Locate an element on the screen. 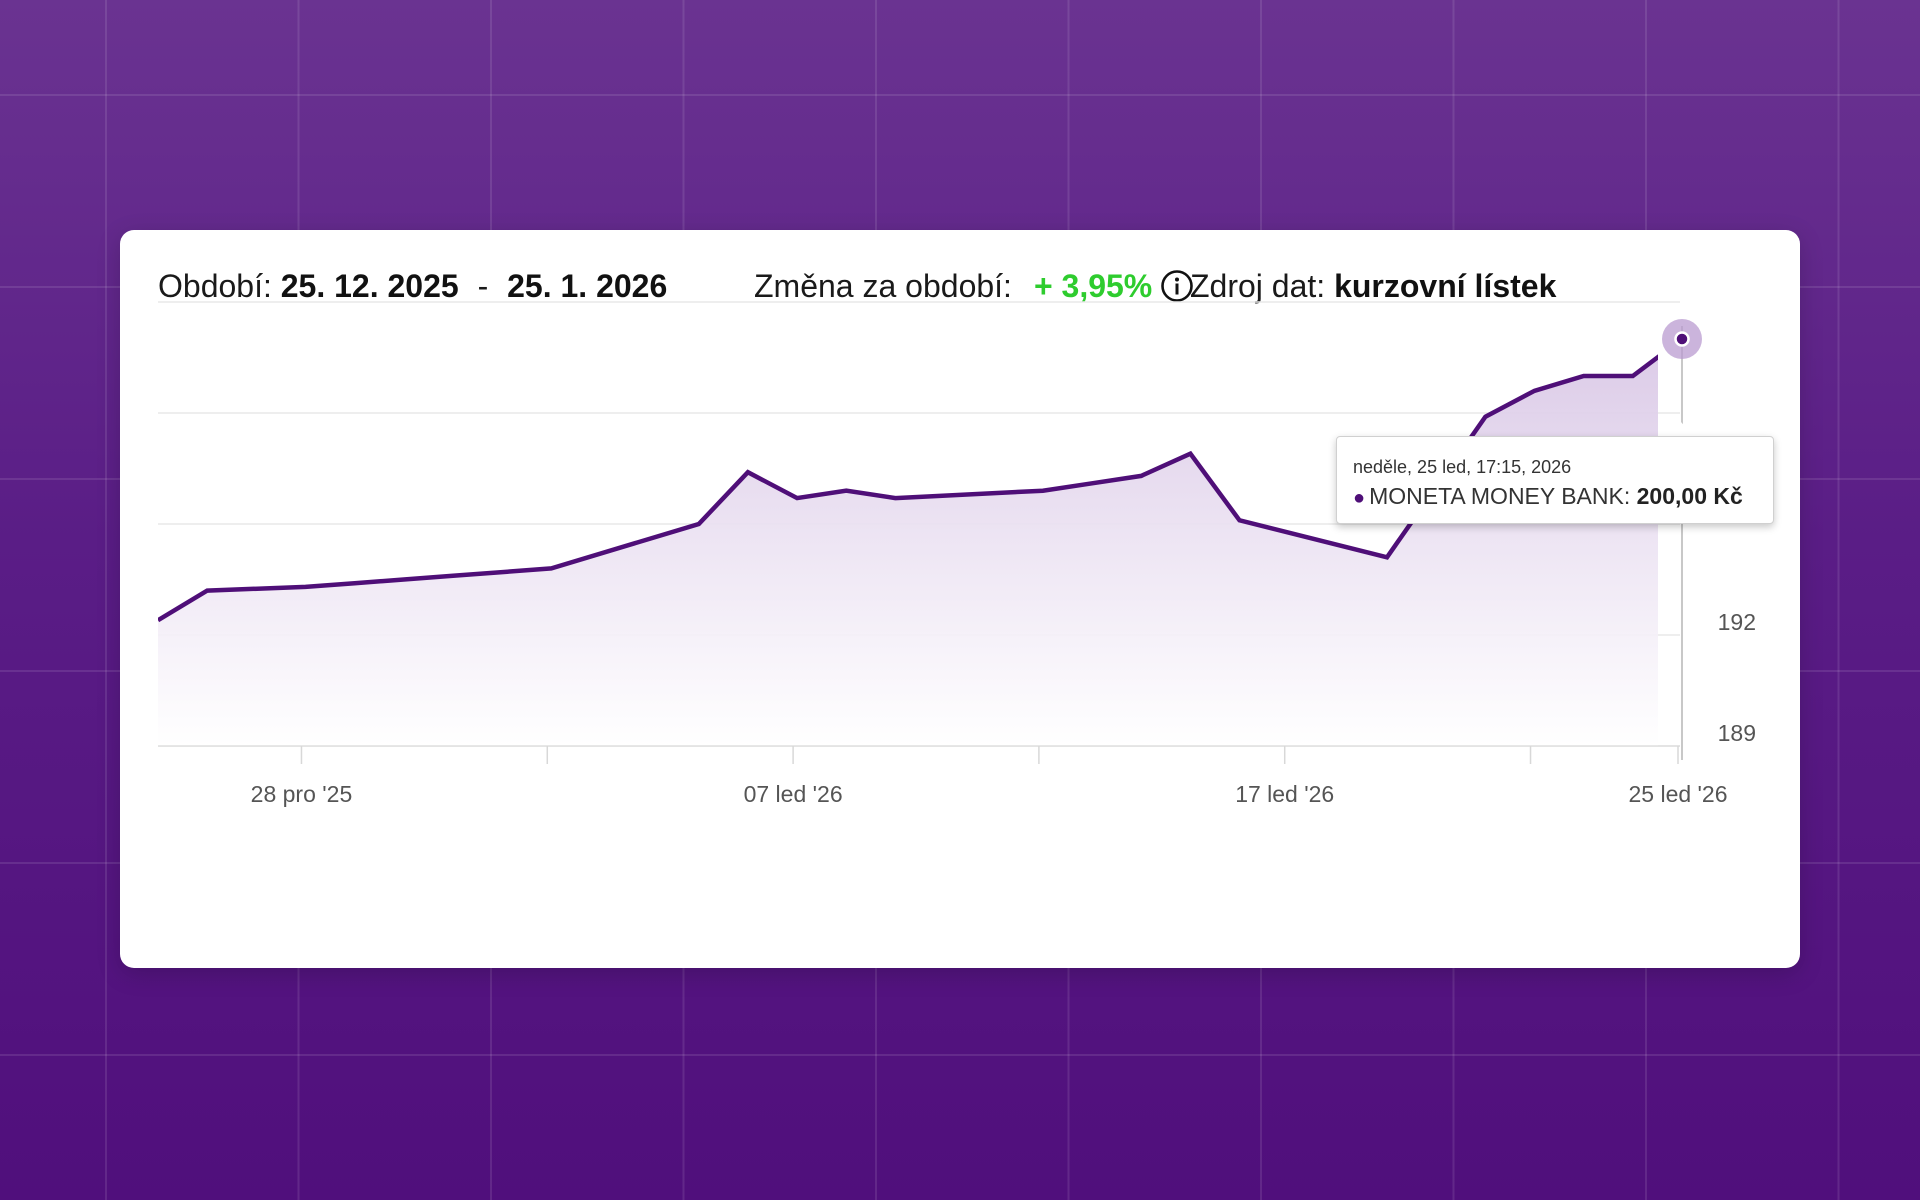 This screenshot has width=1920, height=1200. source-group: Zdroj dat: kurzovní lístek is located at coordinates (1373, 286).